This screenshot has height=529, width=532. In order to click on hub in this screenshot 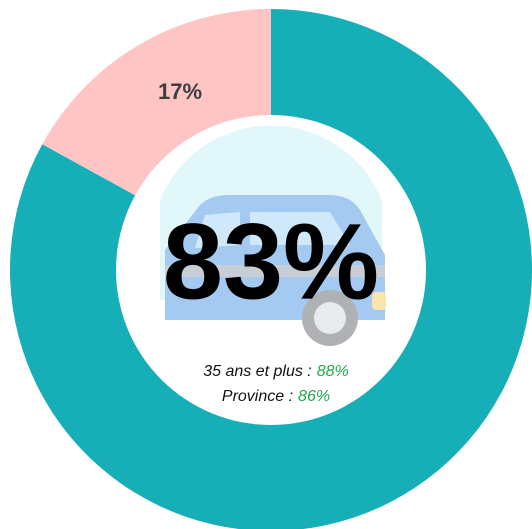, I will do `click(330, 318)`.